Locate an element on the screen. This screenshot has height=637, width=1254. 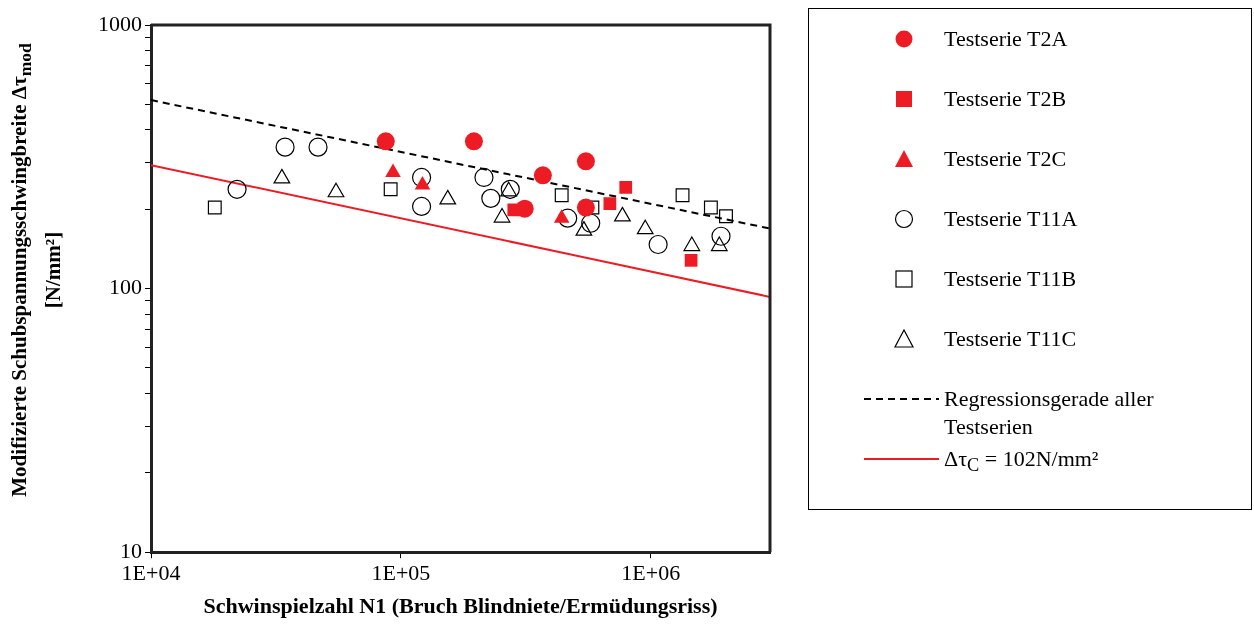
legend-label: Testserie T11A is located at coordinates (1011, 219).